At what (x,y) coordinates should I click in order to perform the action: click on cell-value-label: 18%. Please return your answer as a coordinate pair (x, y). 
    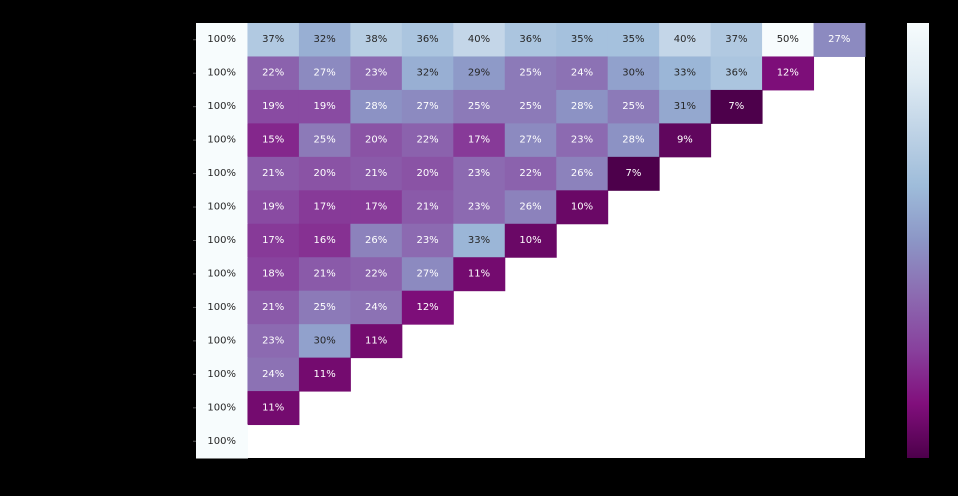
    Looking at the image, I should click on (273, 273).